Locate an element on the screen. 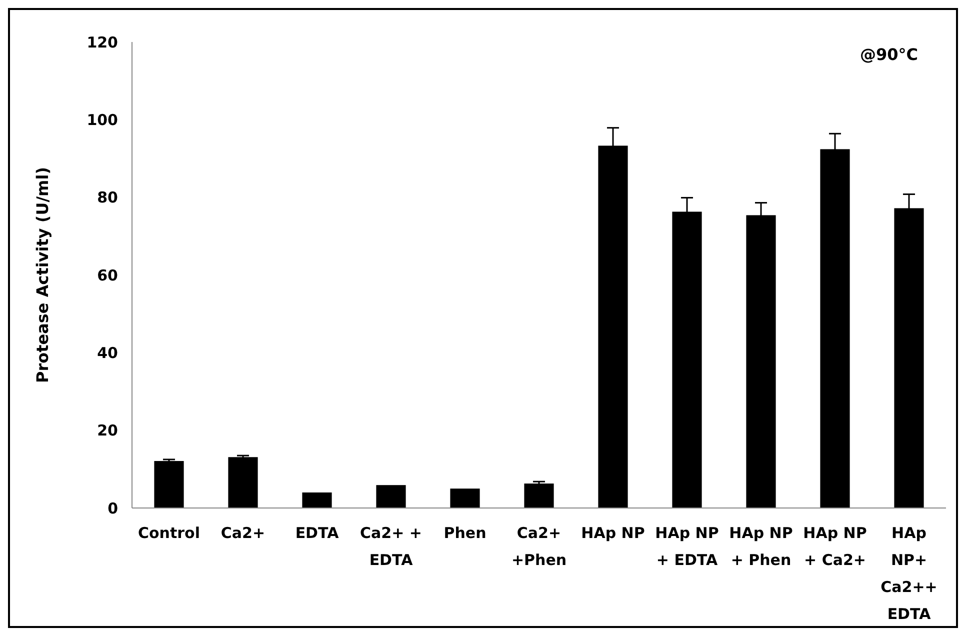  x-tick-label: HAp NP+ Ca2++ EDTA is located at coordinates (909, 573).